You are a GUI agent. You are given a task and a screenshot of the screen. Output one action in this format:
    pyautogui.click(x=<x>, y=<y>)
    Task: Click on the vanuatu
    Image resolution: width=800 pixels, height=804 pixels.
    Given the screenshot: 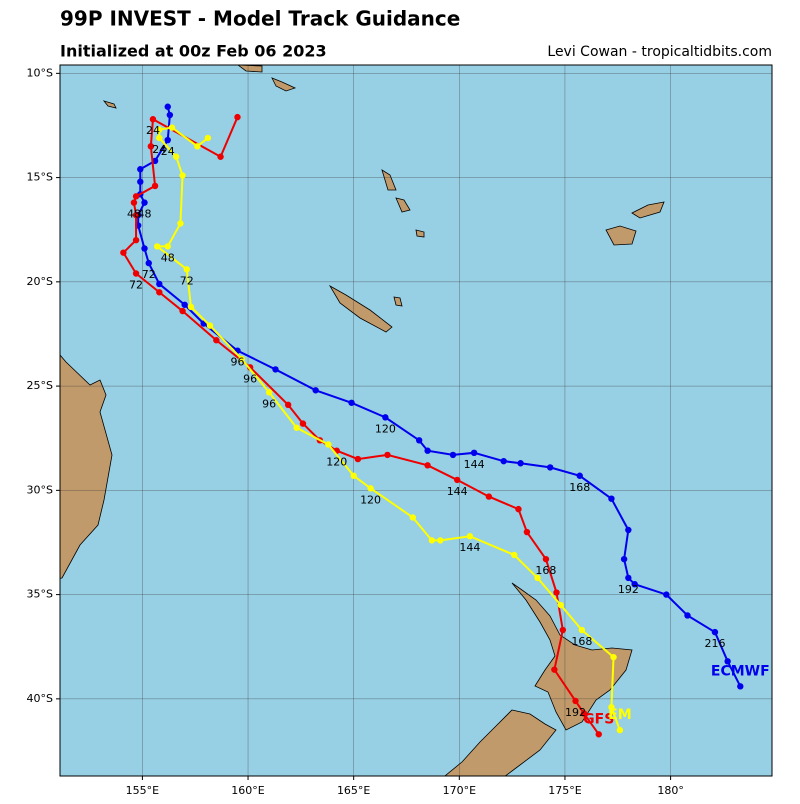 What is the action you would take?
    pyautogui.click(x=389, y=180)
    